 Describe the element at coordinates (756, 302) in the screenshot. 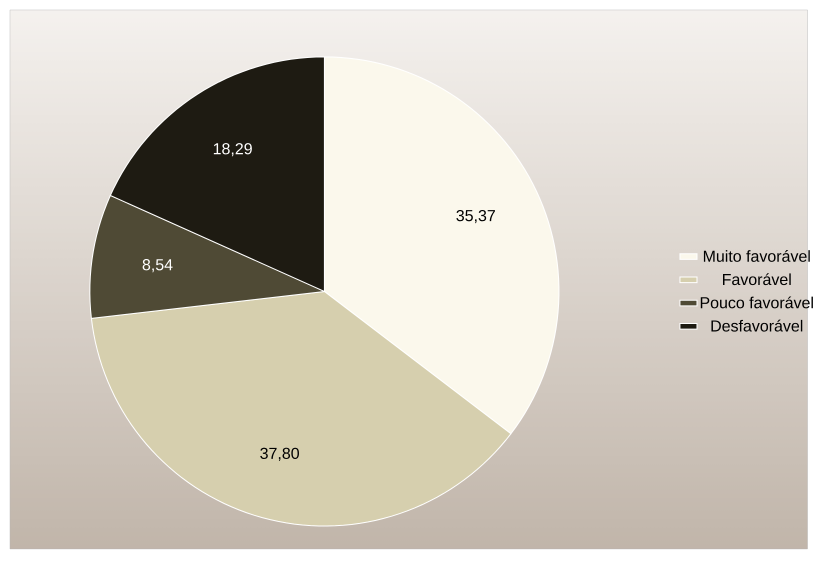

I see `legend-label: Pouco favorável` at that location.